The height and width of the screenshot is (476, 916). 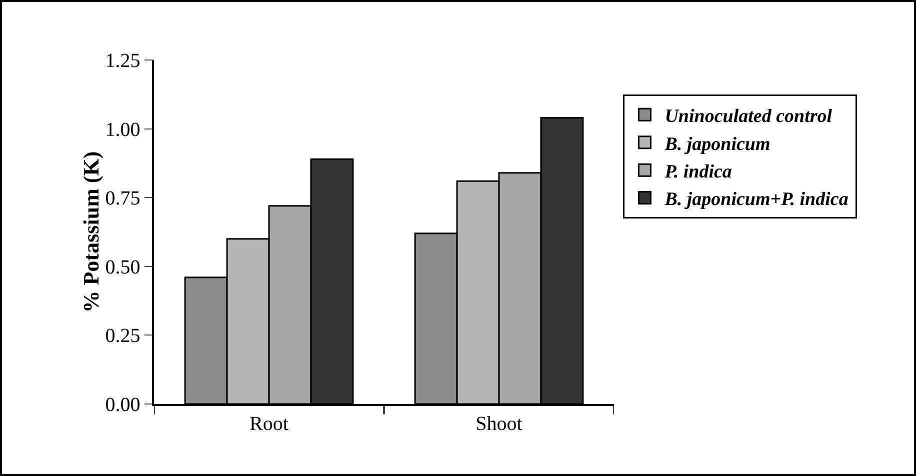 What do you see at coordinates (698, 171) in the screenshot?
I see `legend-label: P. indica` at bounding box center [698, 171].